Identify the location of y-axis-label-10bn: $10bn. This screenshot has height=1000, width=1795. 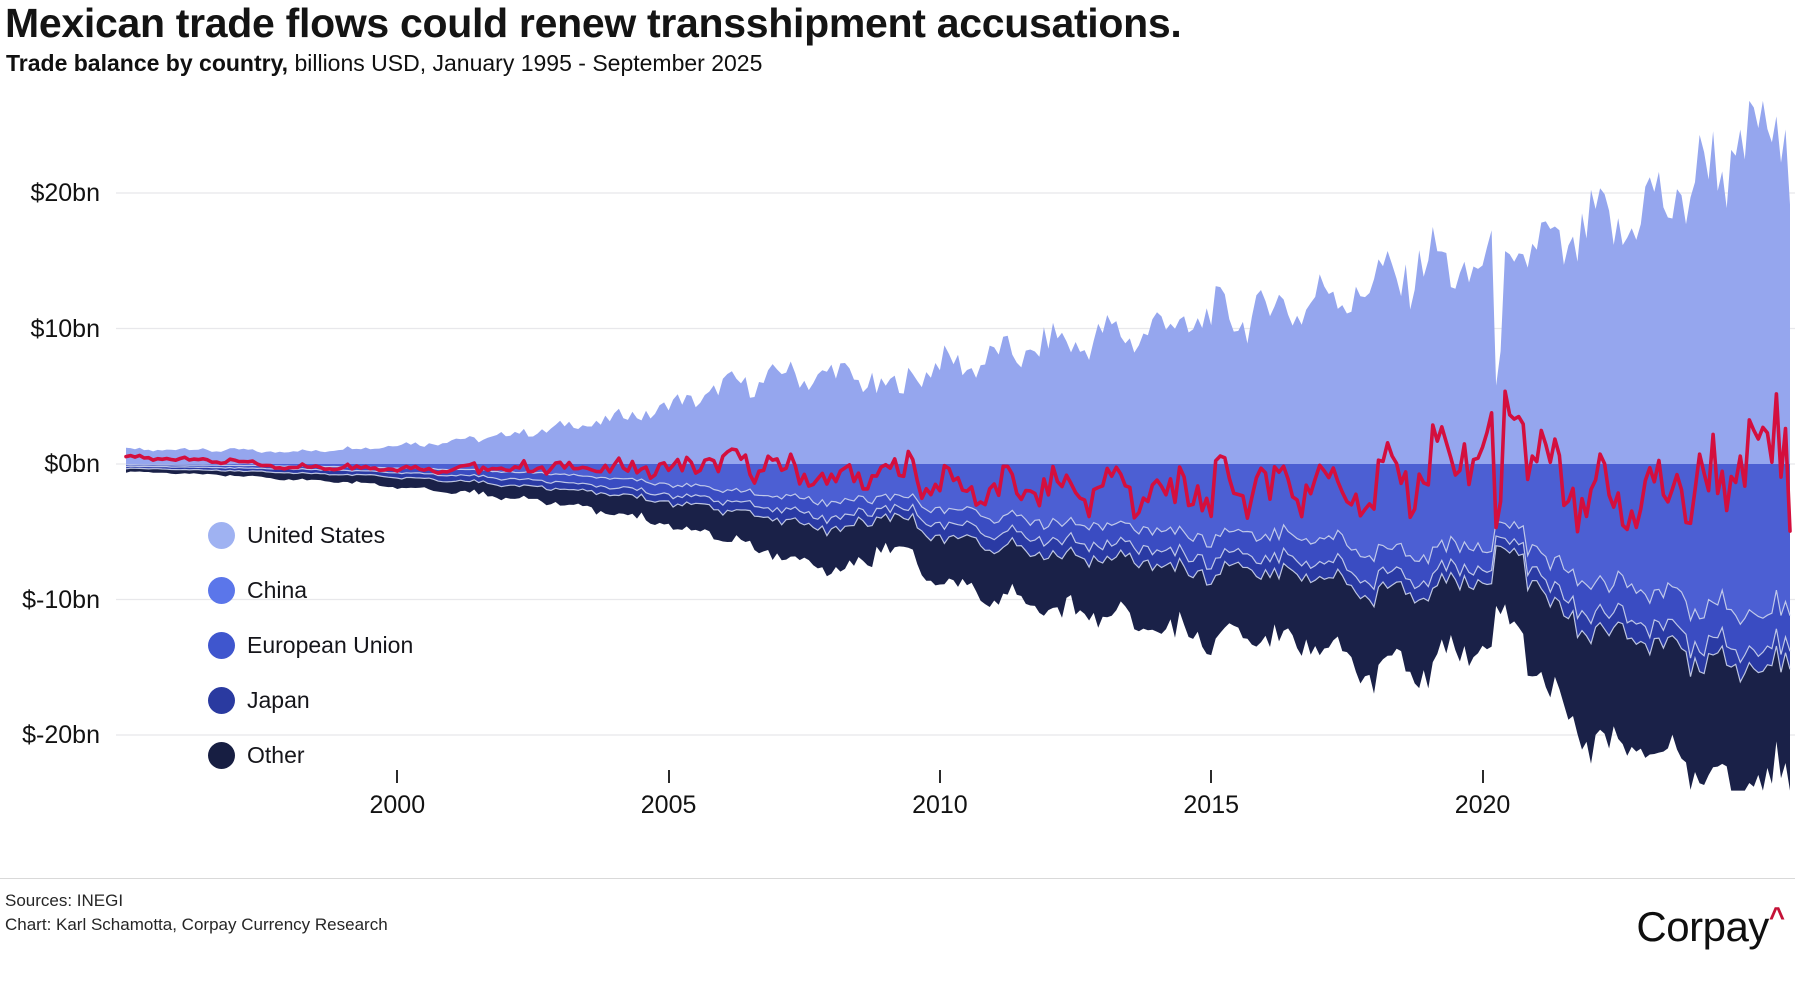
(65, 328).